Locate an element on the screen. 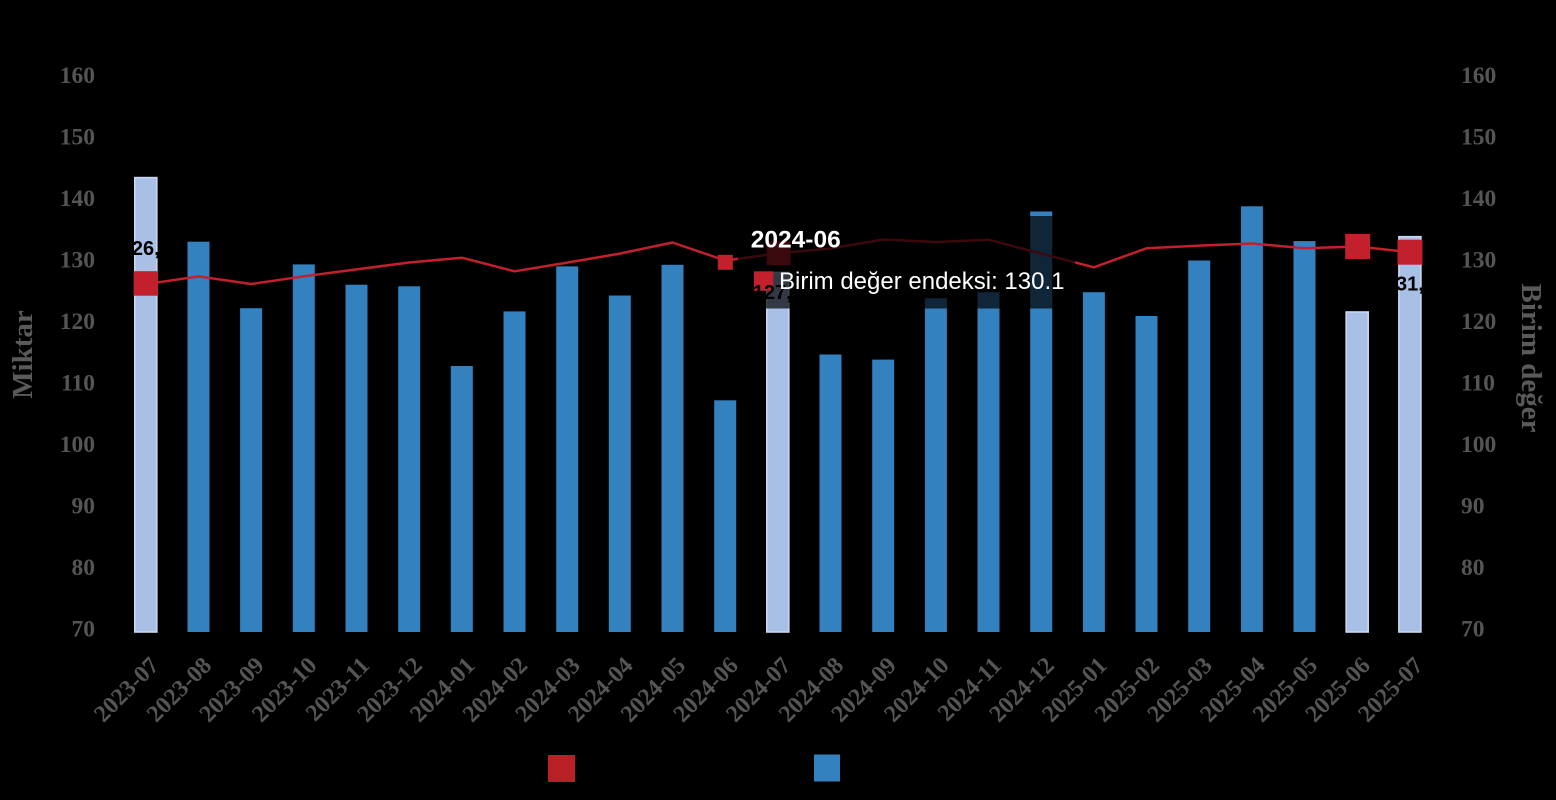  svg-text: 126,1 is located at coordinates (146, 249).